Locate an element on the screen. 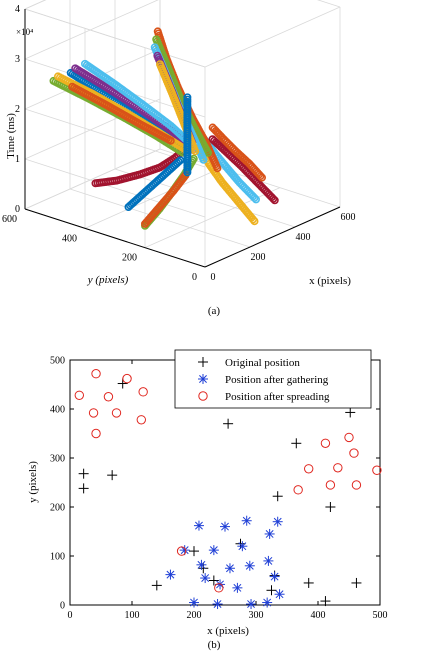 Image resolution: width=423 pixels, height=659 pixels. panel-b-x-axis-label: x (pixels) is located at coordinates (228, 631).